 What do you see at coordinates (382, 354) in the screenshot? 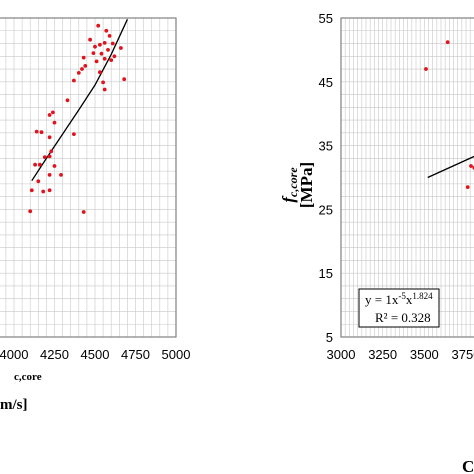
I see `x-tick-label: 3250` at bounding box center [382, 354].